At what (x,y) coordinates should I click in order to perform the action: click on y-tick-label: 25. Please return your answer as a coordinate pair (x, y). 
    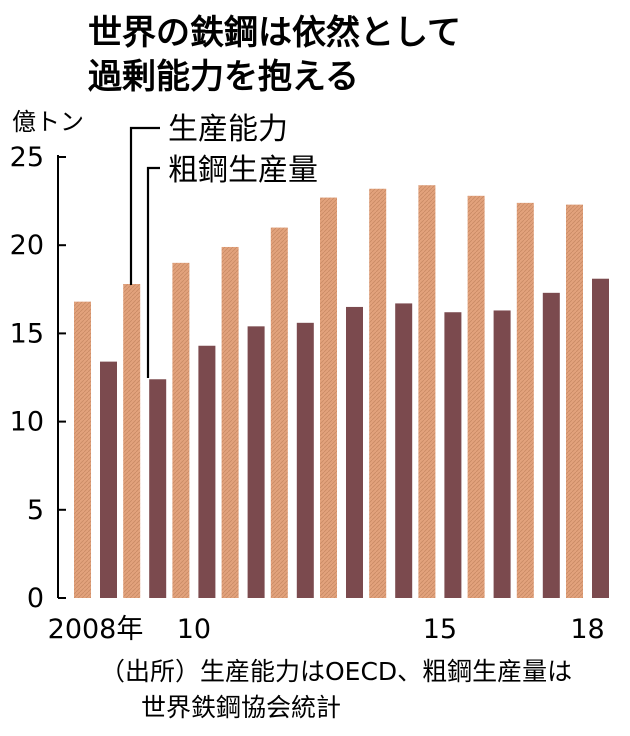
    Looking at the image, I should click on (27, 157).